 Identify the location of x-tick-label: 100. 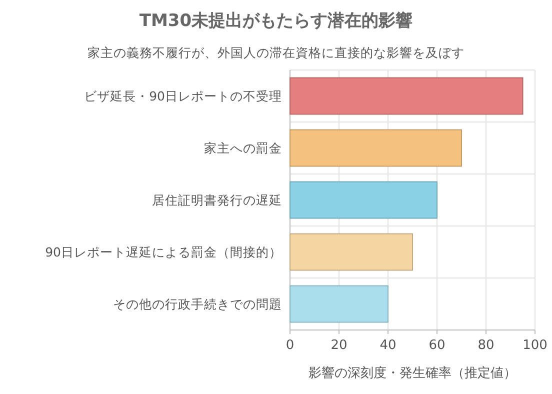
(535, 345).